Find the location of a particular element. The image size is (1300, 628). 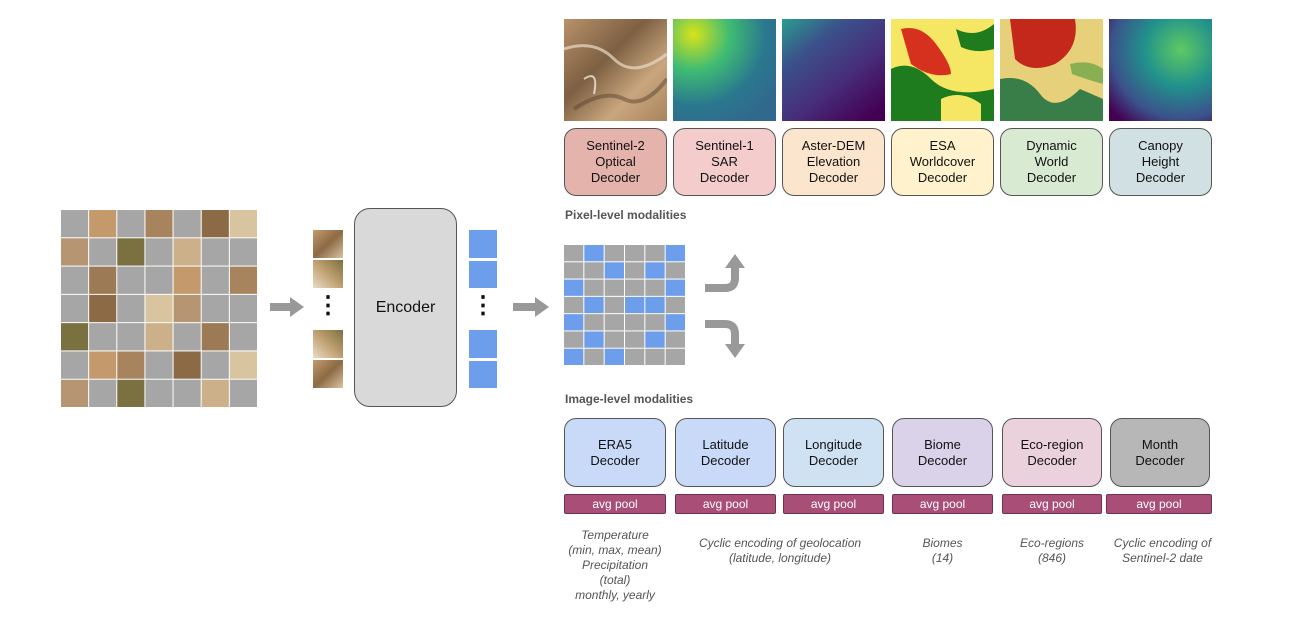

avg-pool-month: avg pool is located at coordinates (1159, 504).